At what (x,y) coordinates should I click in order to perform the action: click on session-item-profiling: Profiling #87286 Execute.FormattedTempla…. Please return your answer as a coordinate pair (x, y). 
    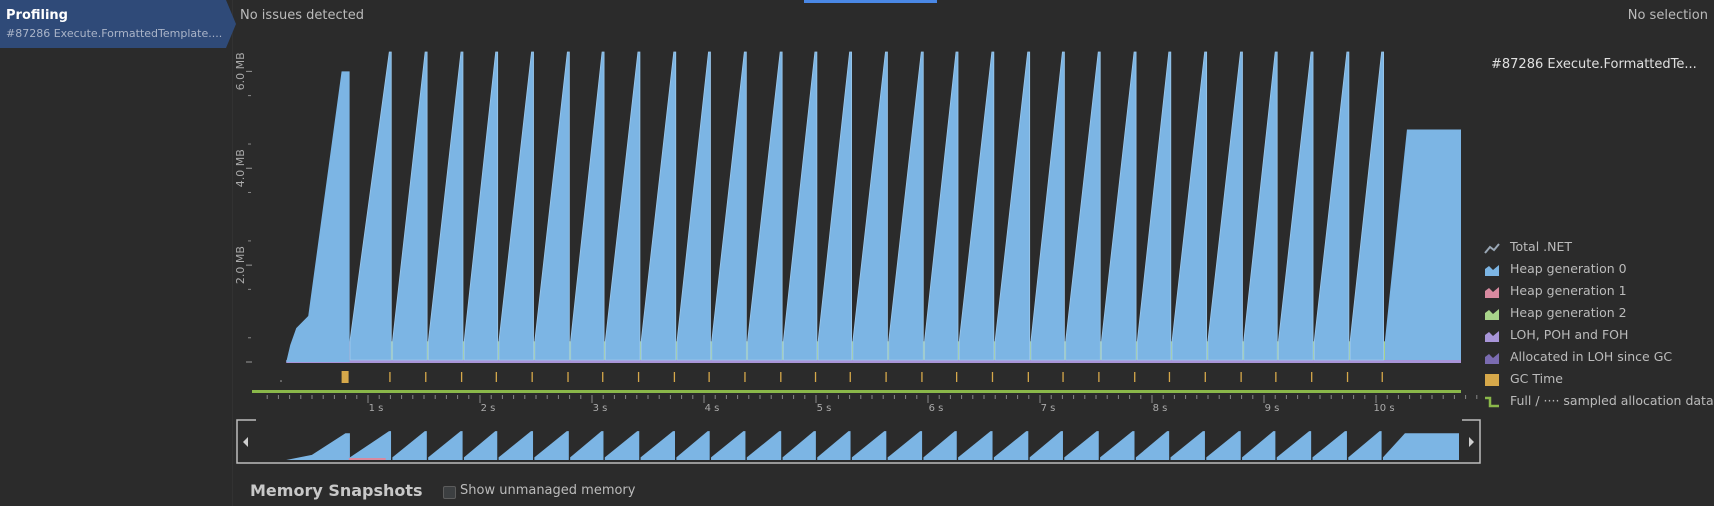
    Looking at the image, I should click on (113, 24).